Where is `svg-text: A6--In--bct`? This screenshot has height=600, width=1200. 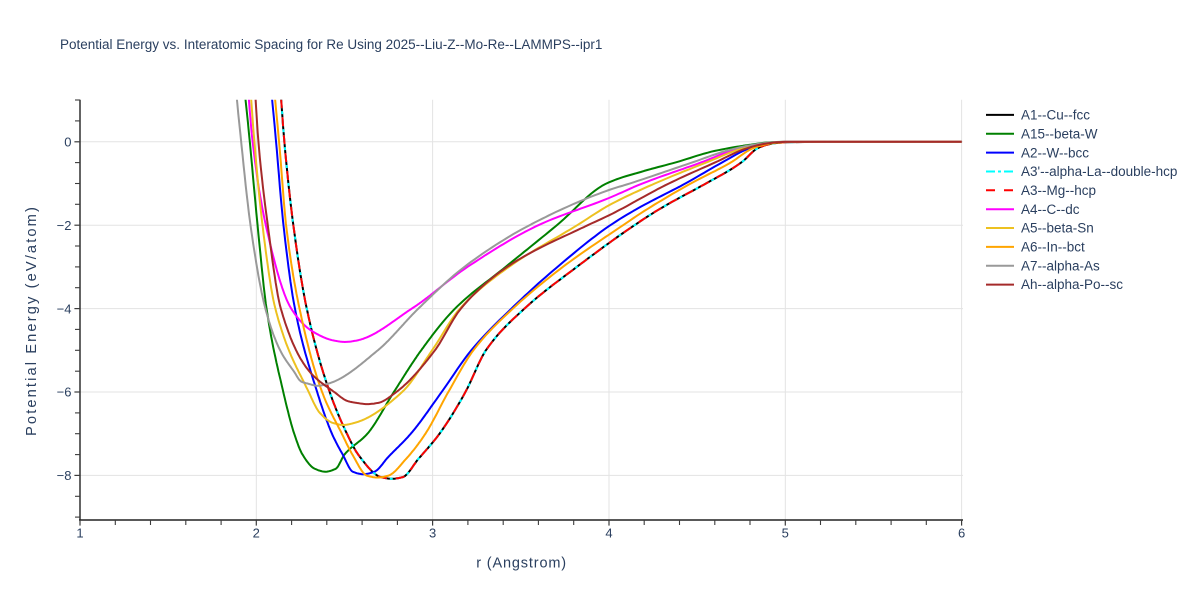 svg-text: A6--In--bct is located at coordinates (1053, 247).